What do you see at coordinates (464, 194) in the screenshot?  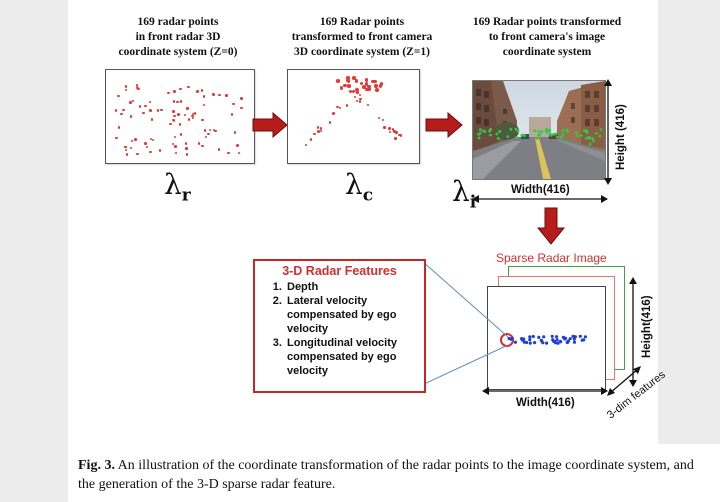 I see `lambda-i-symbol: λi` at bounding box center [464, 194].